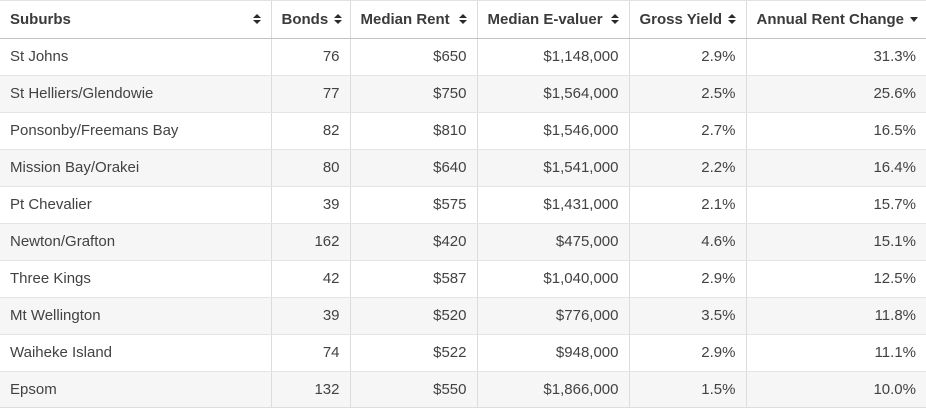 The image size is (926, 408). I want to click on column-header-gross-yield: Gross Yield, so click(687, 20).